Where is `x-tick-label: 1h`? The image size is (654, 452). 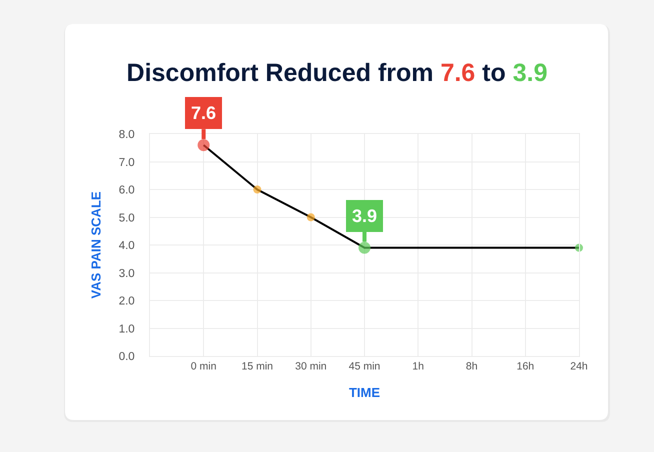
x-tick-label: 1h is located at coordinates (418, 366).